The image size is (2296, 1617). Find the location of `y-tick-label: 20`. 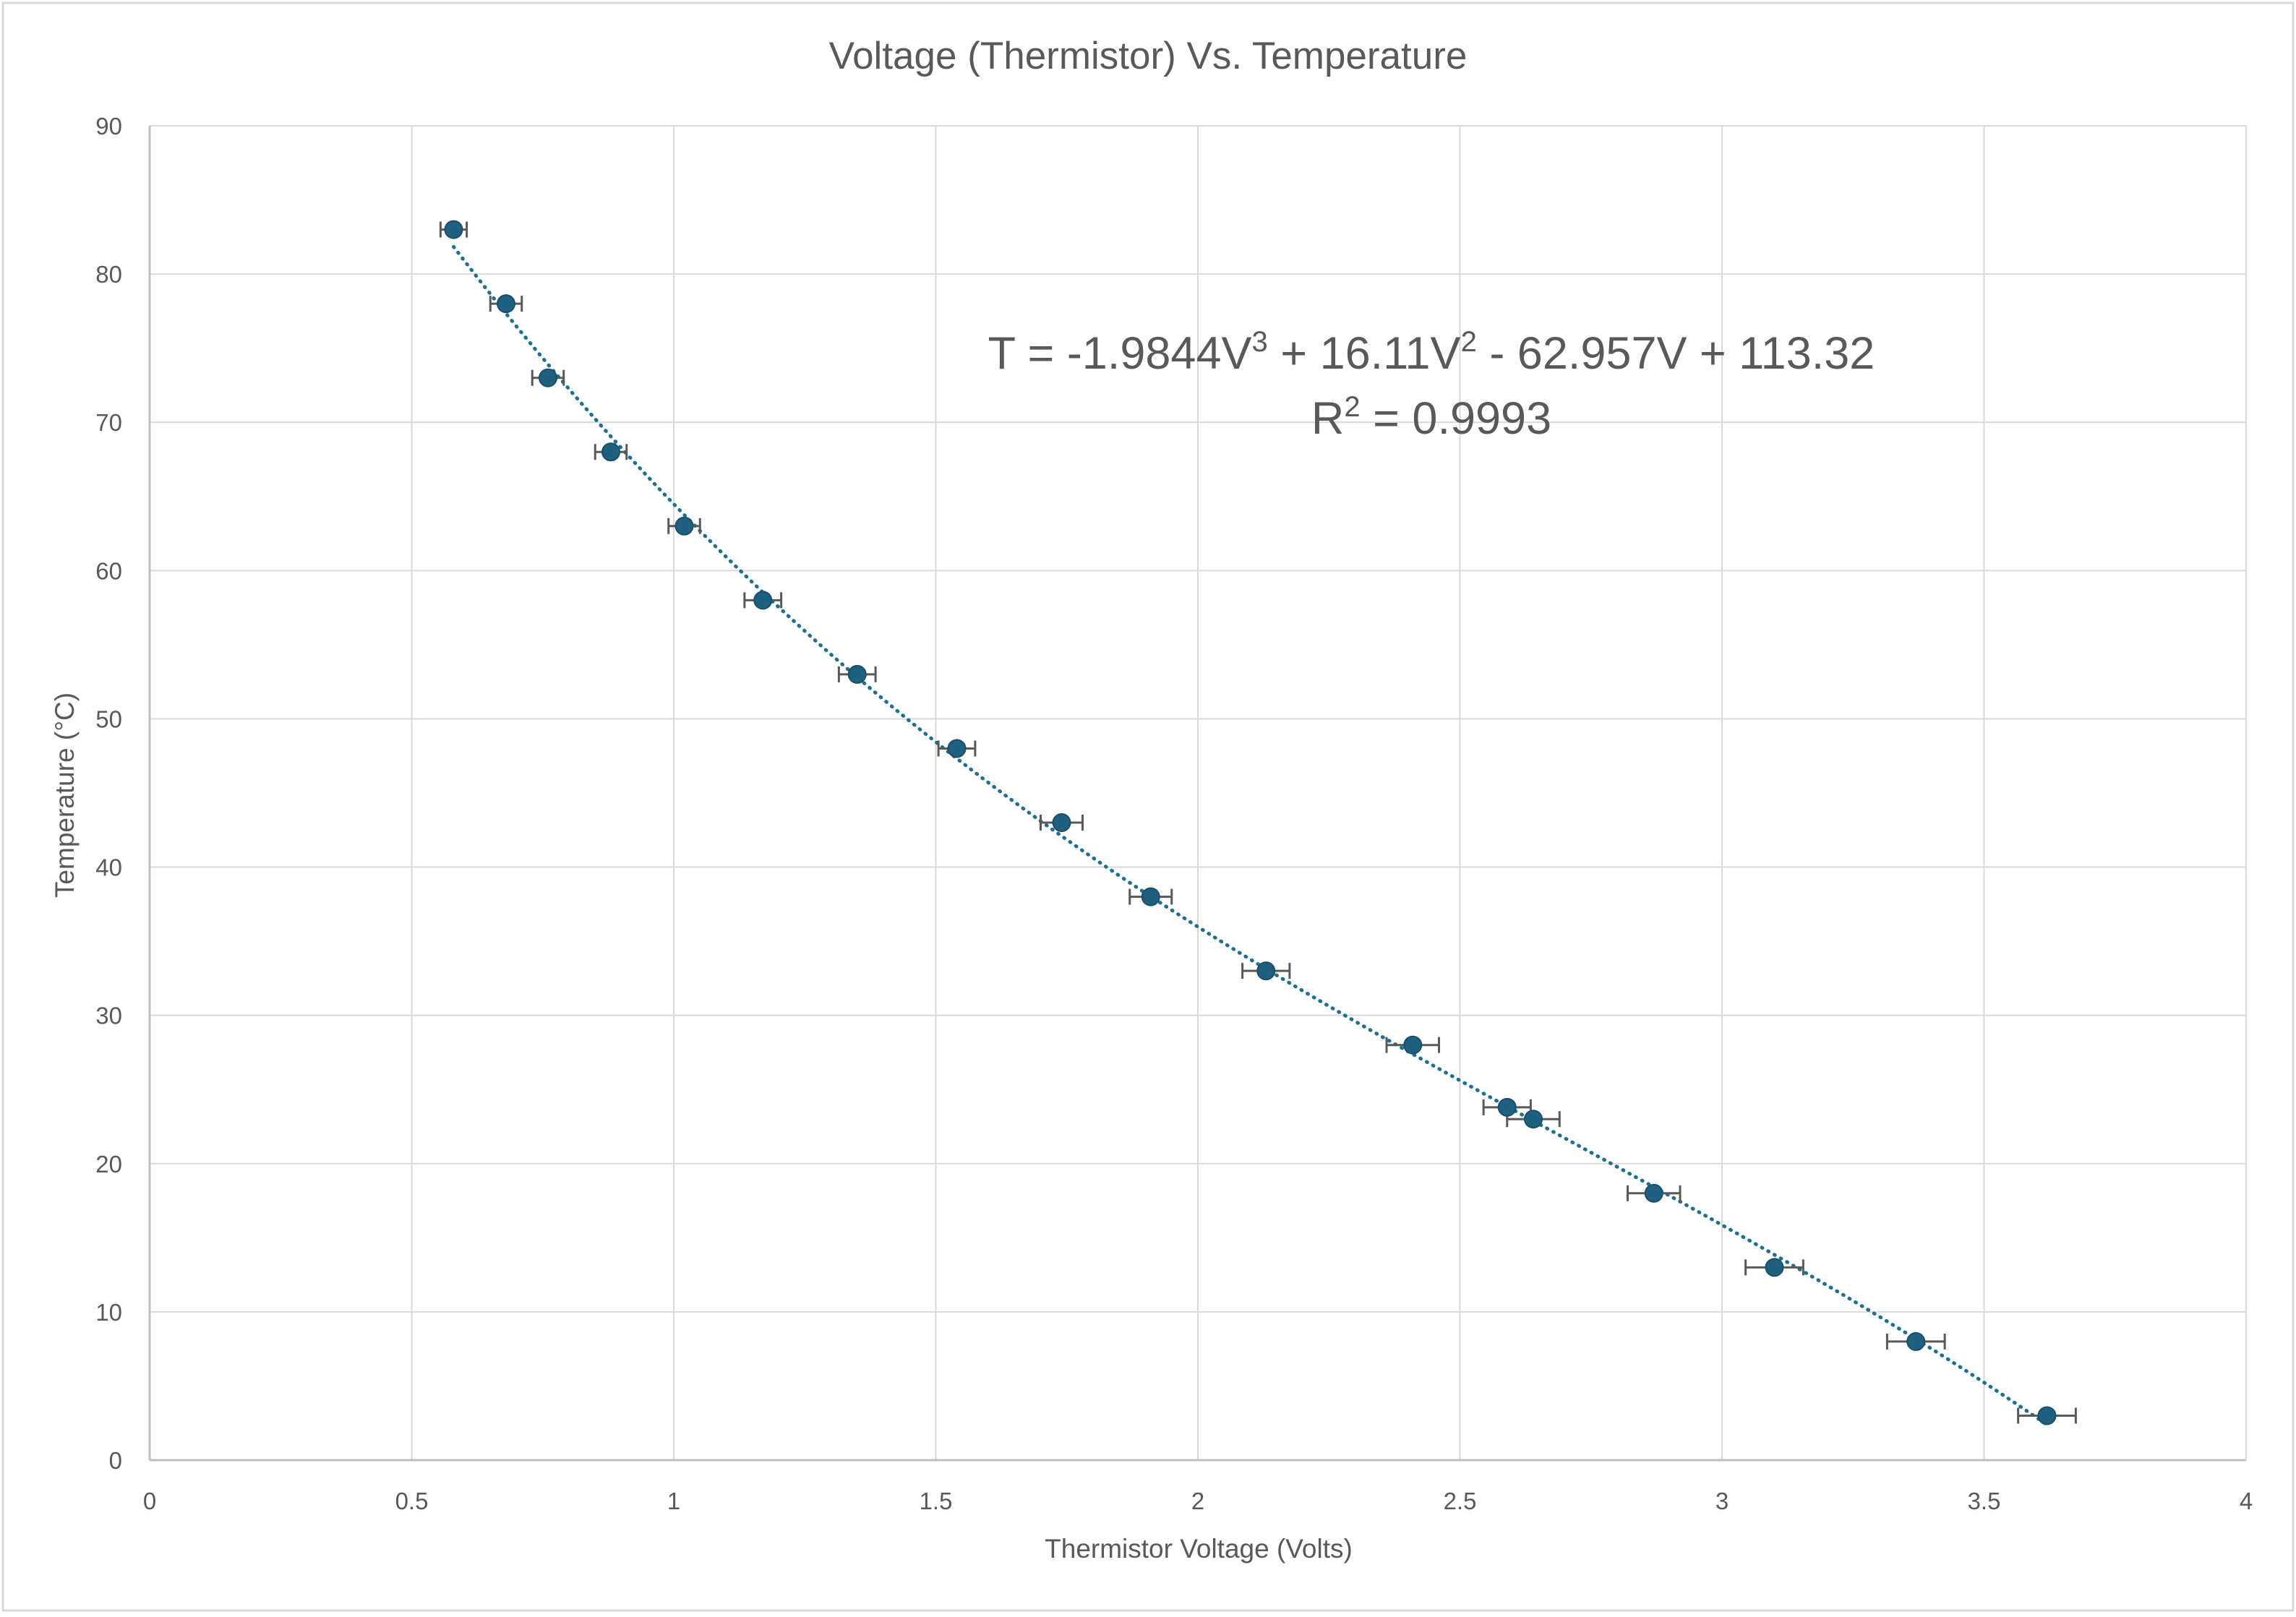

y-tick-label: 20 is located at coordinates (108, 1164).